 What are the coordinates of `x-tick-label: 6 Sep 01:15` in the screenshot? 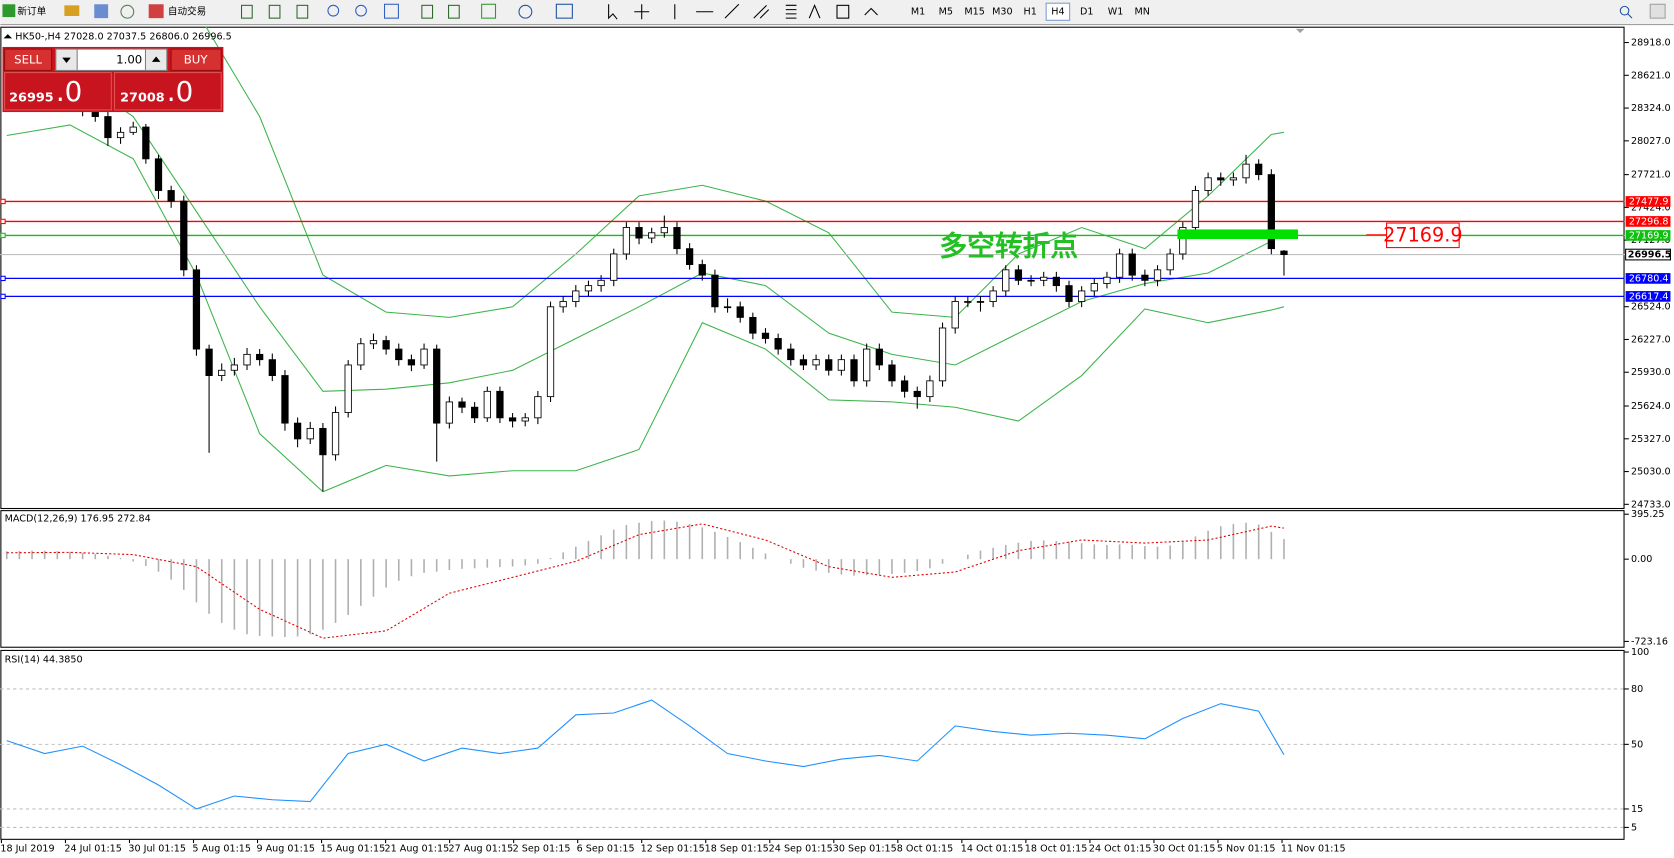 It's located at (606, 848).